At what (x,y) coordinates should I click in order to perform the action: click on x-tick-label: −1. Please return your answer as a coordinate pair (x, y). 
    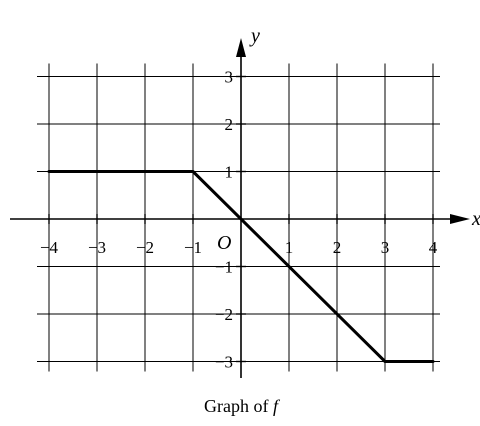
    Looking at the image, I should click on (193, 247).